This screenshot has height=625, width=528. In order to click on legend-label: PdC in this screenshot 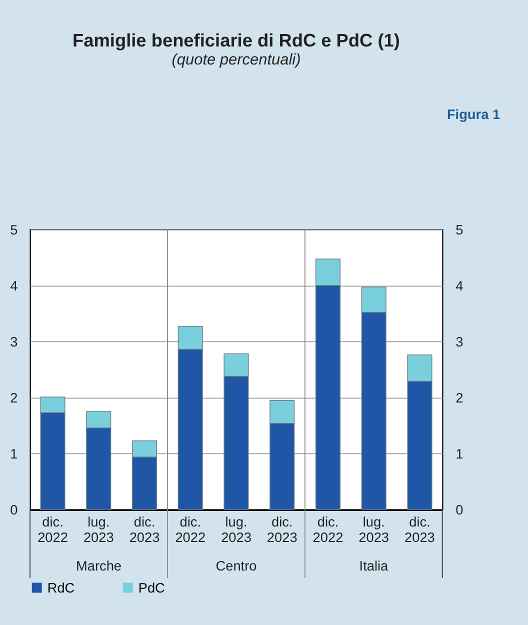, I will do `click(152, 588)`.